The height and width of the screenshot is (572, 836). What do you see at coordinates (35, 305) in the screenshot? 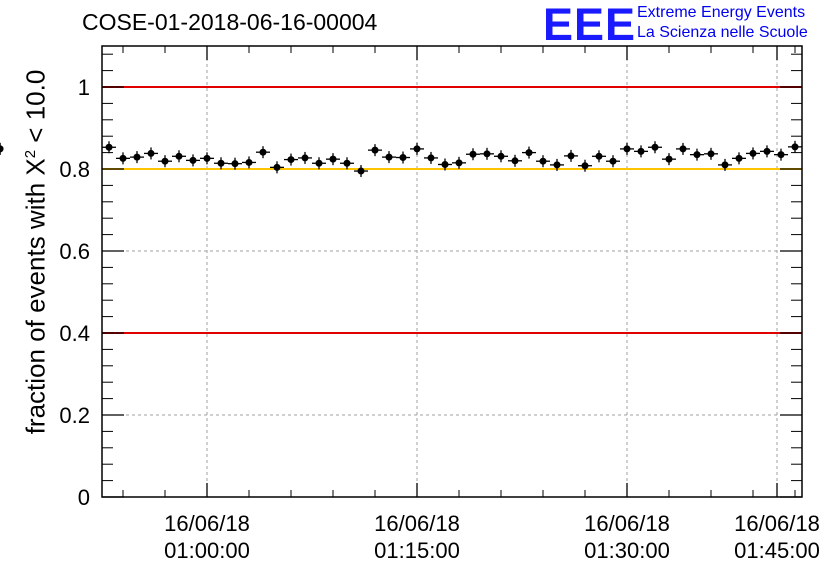
I see `y-axis-label-text: fraction of events with` at bounding box center [35, 305].